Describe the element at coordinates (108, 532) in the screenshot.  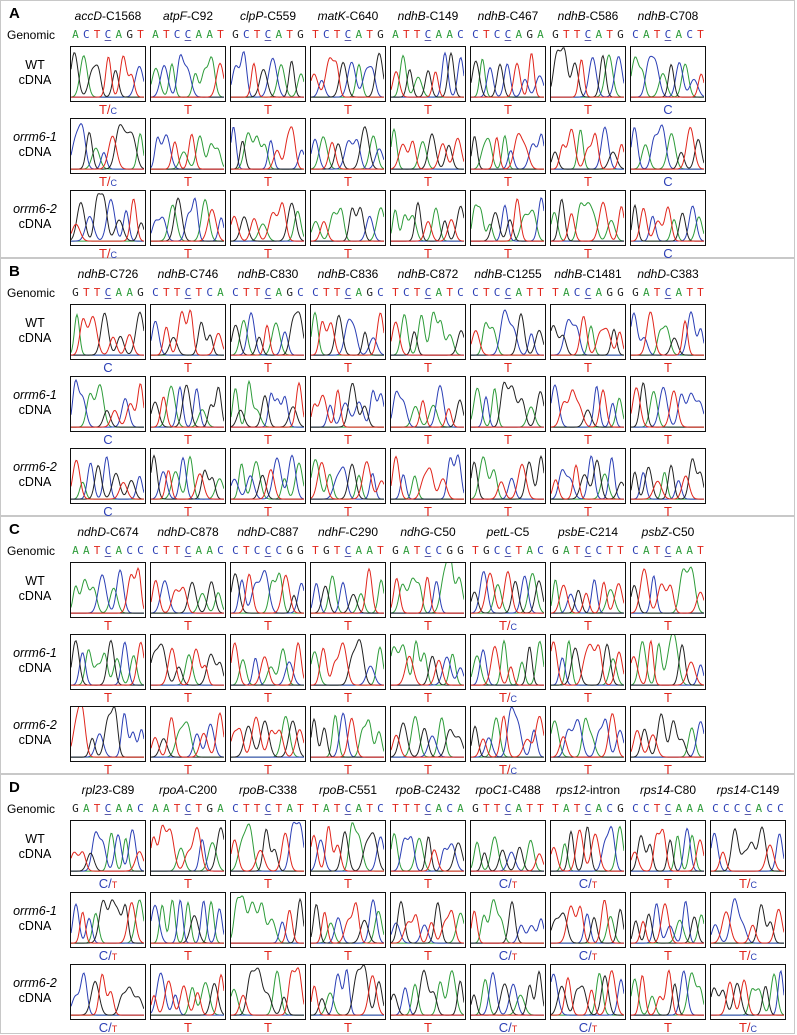
I see `site-label: ndhD-C674` at that location.